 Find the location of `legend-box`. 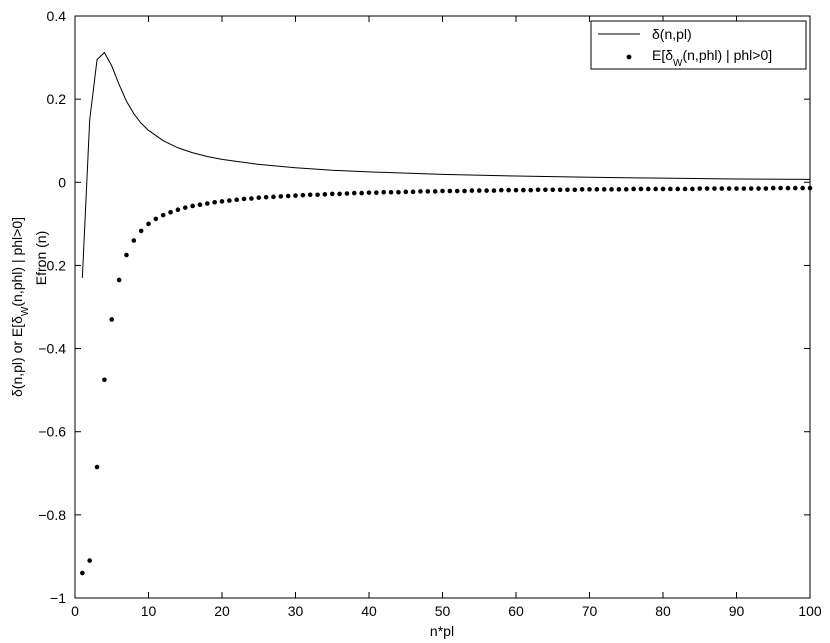

legend-box is located at coordinates (698, 45).